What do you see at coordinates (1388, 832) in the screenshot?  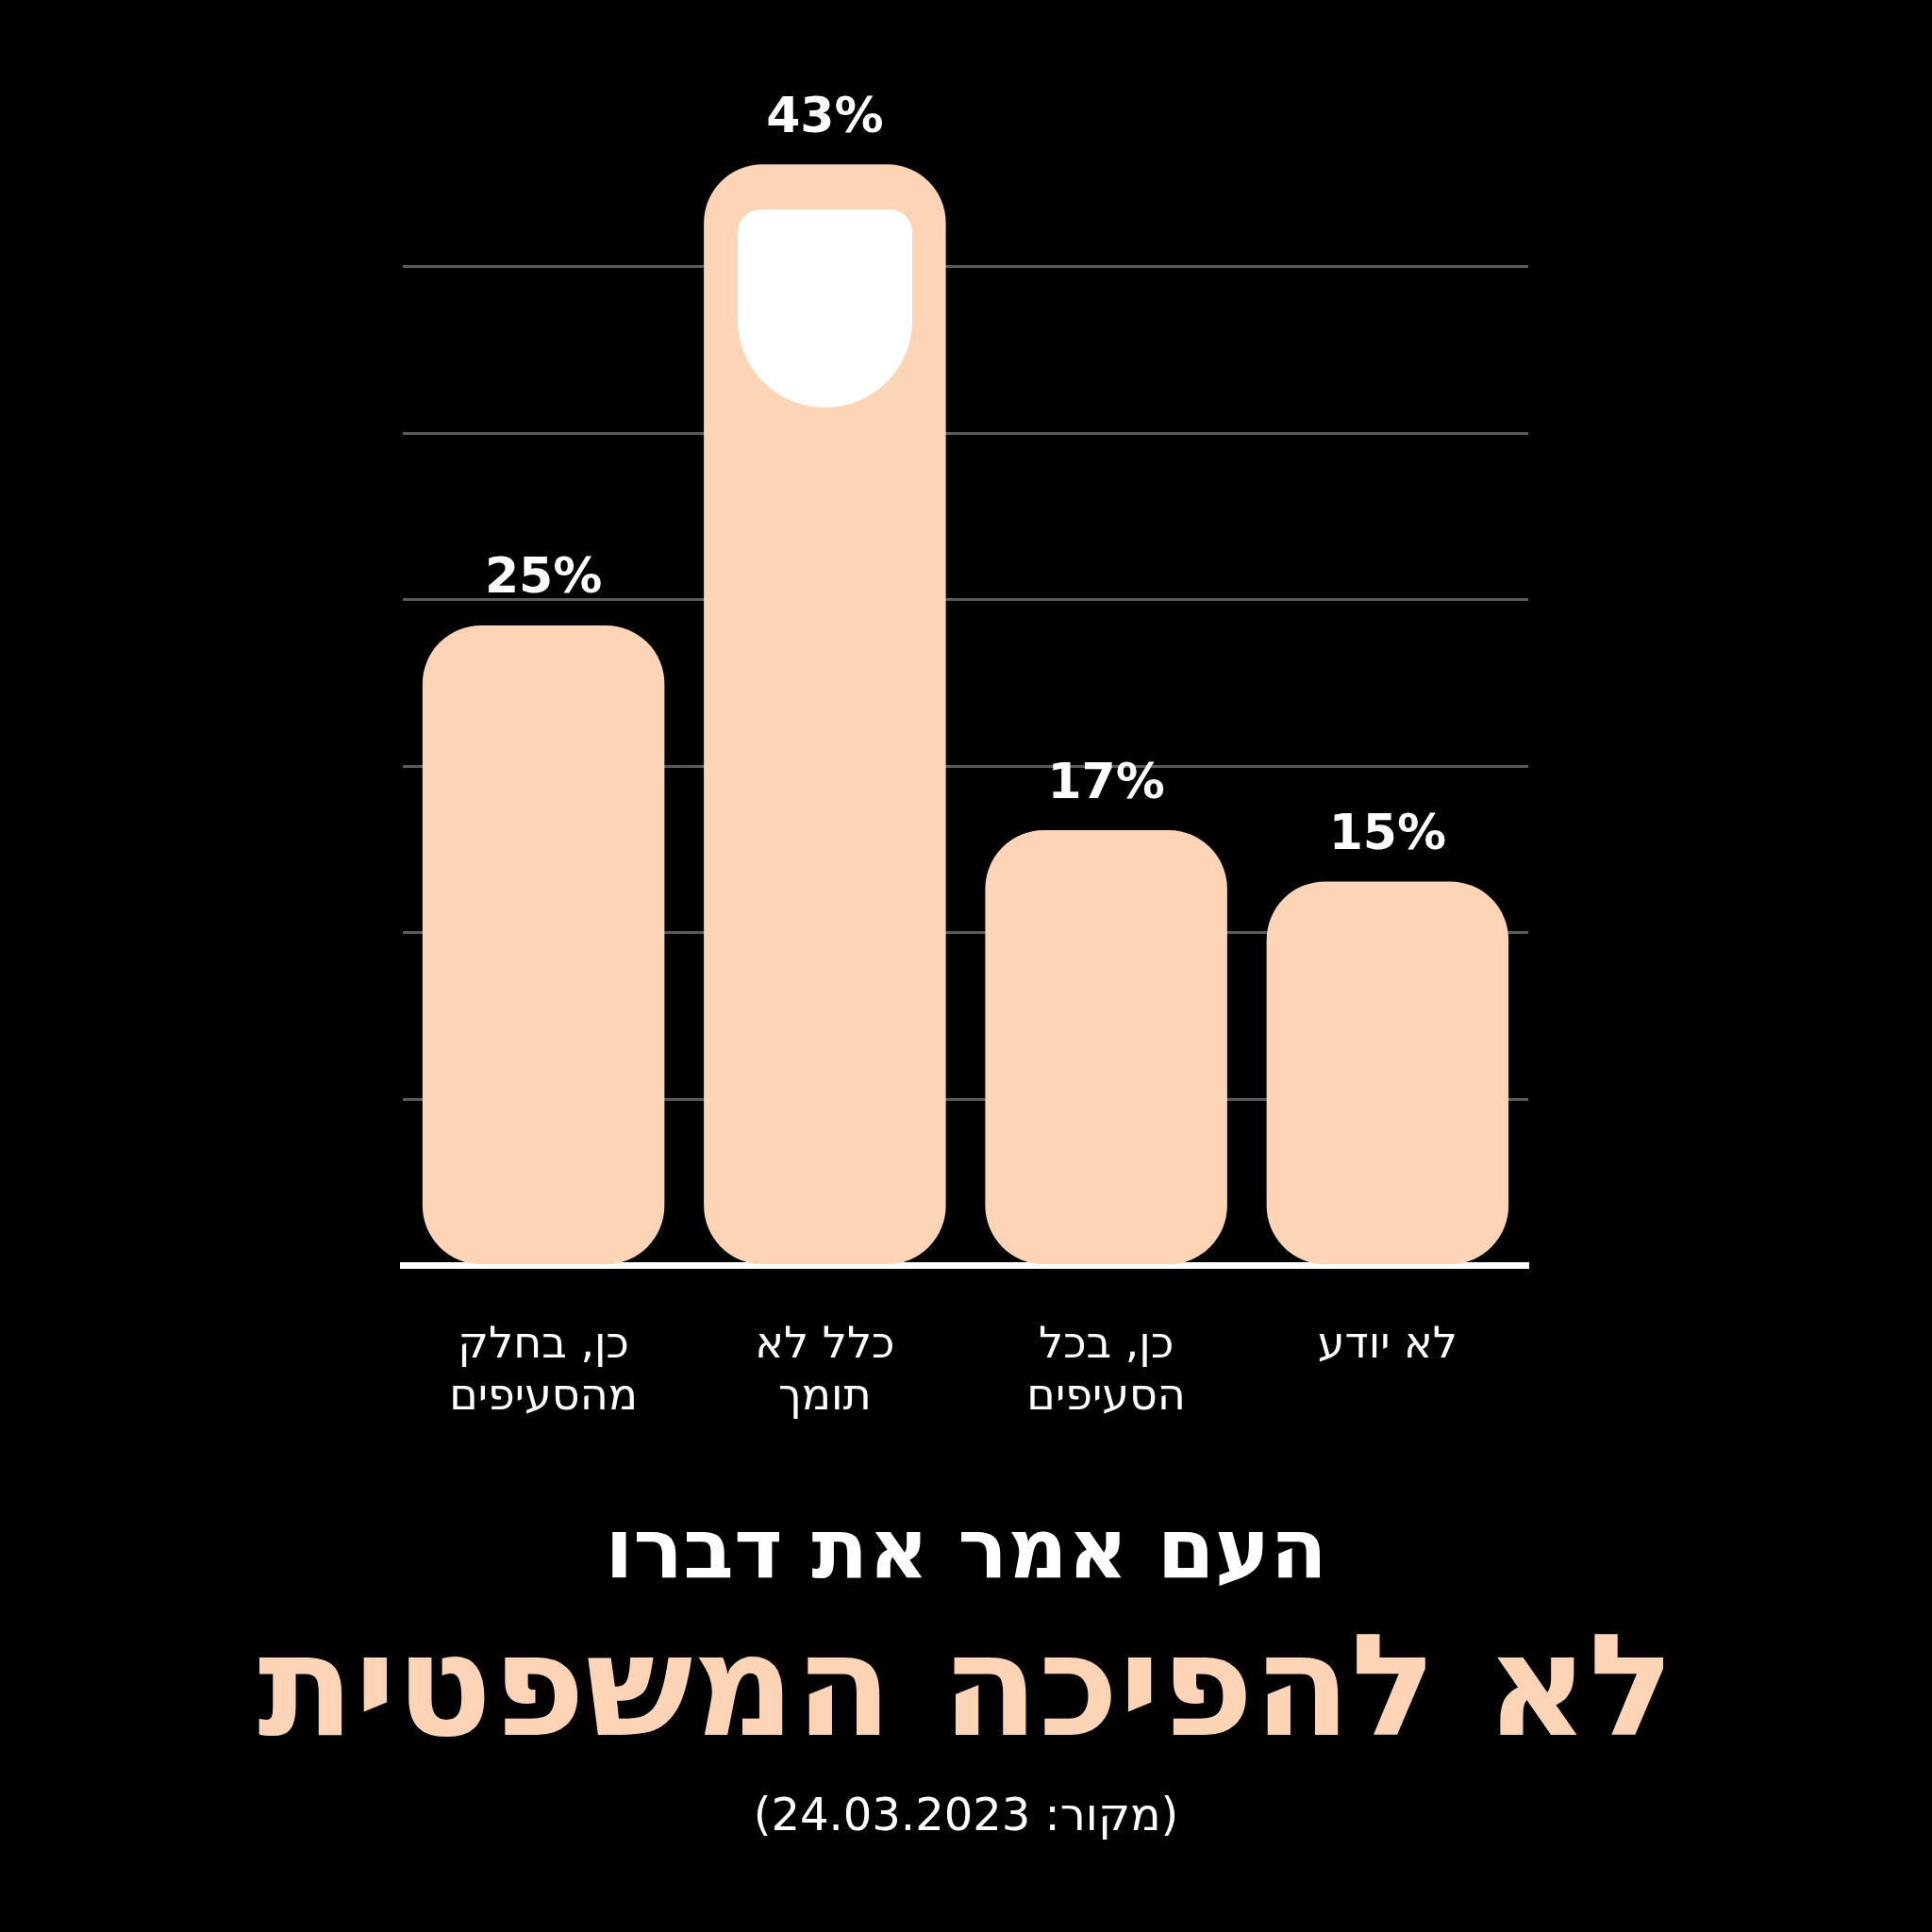 I see `data-label: 15%` at bounding box center [1388, 832].